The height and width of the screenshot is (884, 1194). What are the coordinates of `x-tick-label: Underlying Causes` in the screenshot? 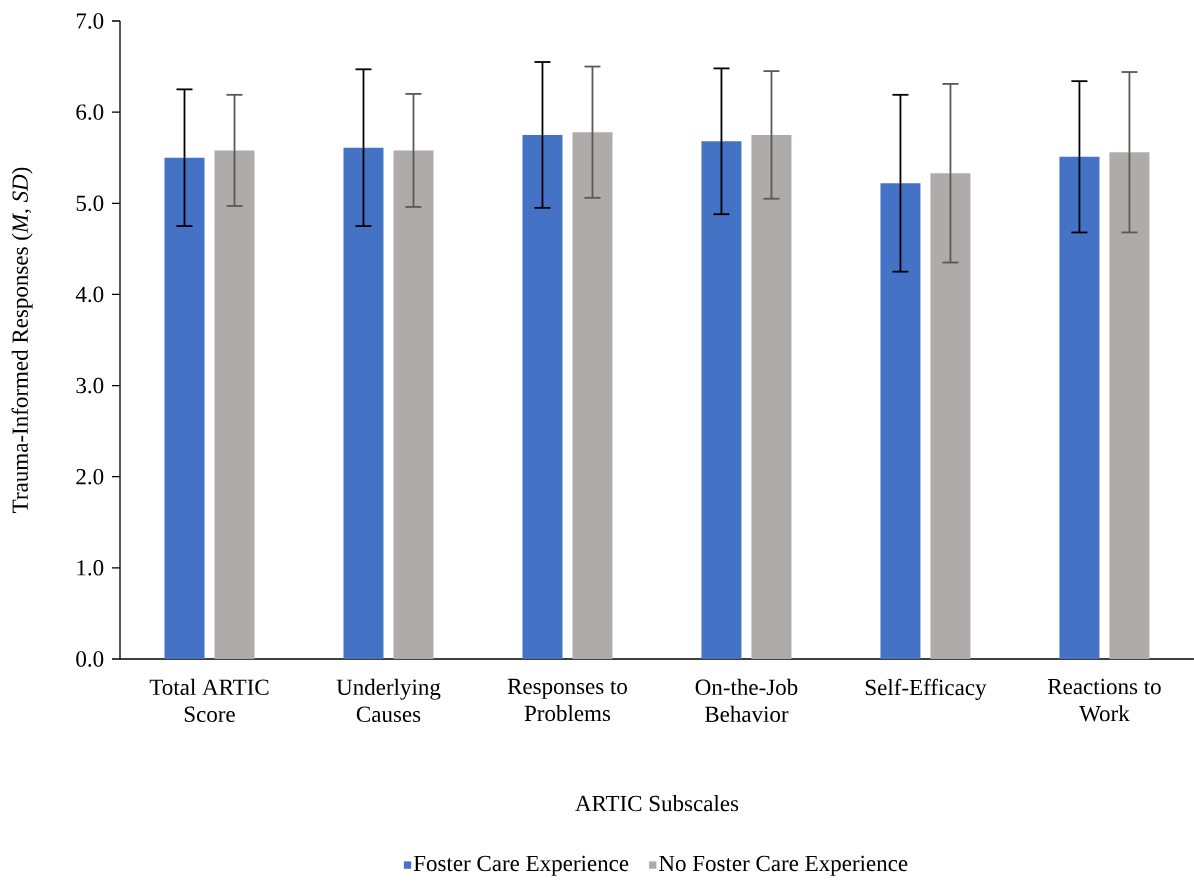 It's located at (388, 700).